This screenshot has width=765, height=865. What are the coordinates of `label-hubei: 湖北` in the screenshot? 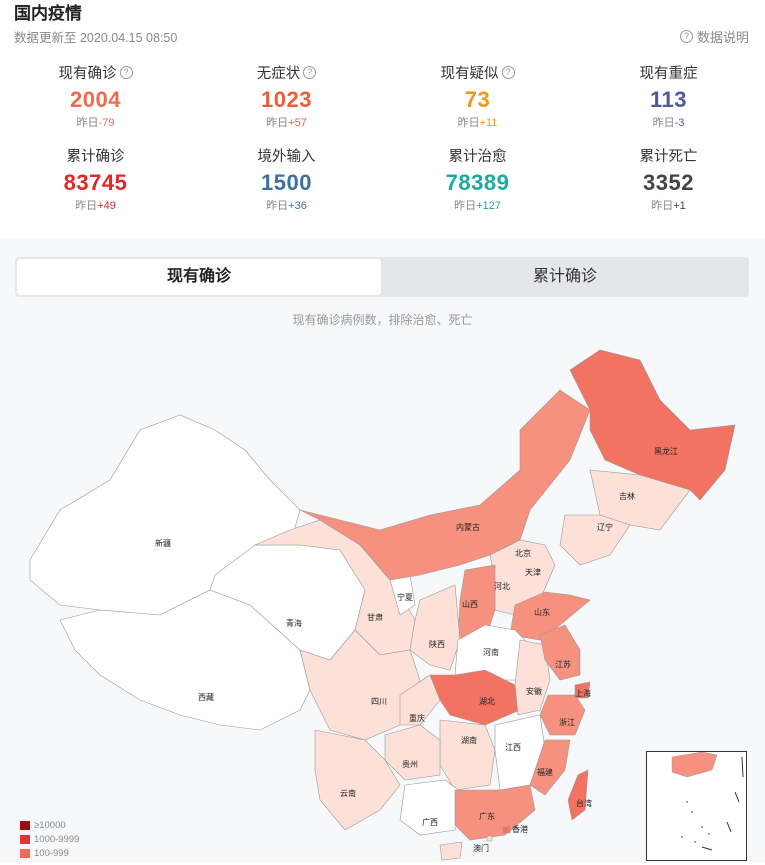 It's located at (487, 701).